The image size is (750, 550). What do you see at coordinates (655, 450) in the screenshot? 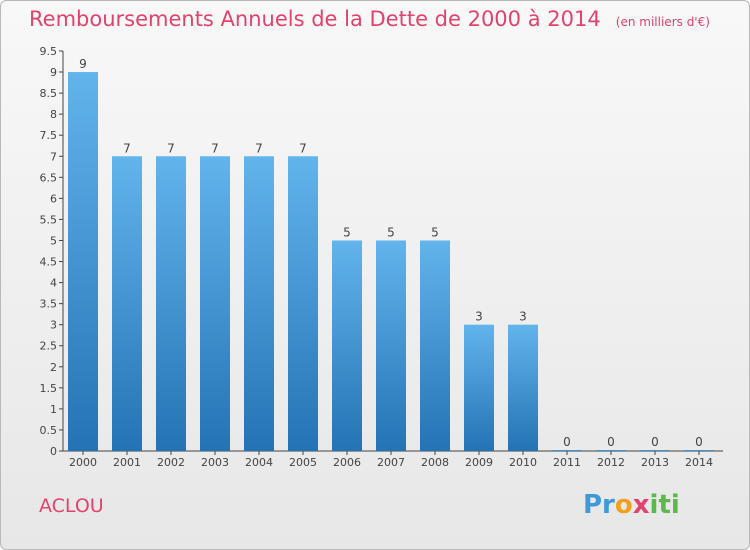
I see `bar-2013` at bounding box center [655, 450].